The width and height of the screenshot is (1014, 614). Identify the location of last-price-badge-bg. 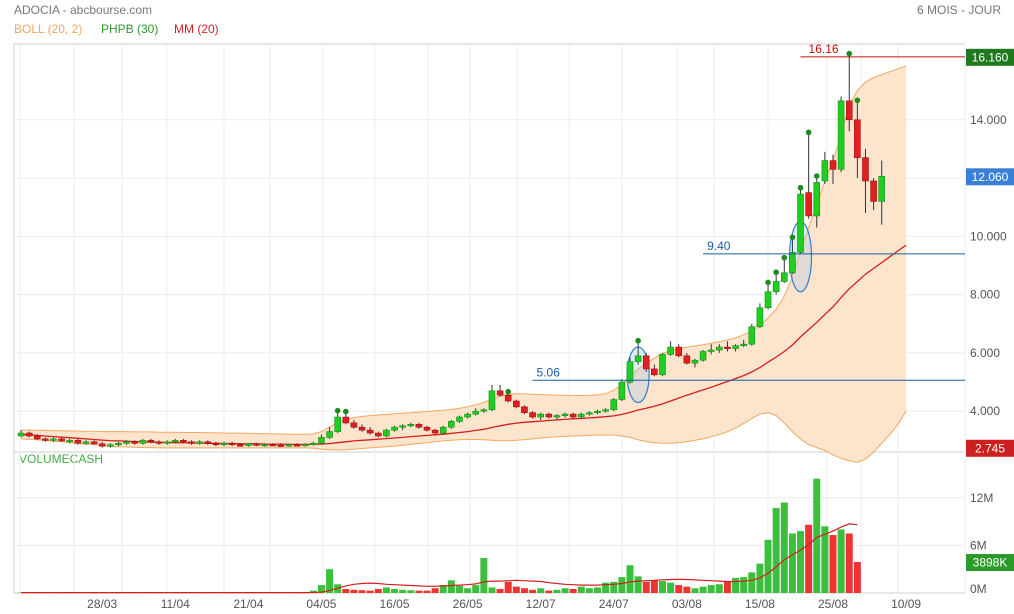
(990, 177).